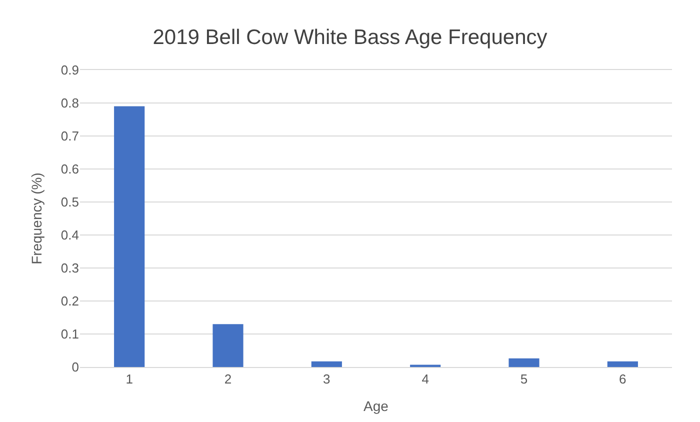  What do you see at coordinates (75, 367) in the screenshot?
I see `y-tick-label: 0` at bounding box center [75, 367].